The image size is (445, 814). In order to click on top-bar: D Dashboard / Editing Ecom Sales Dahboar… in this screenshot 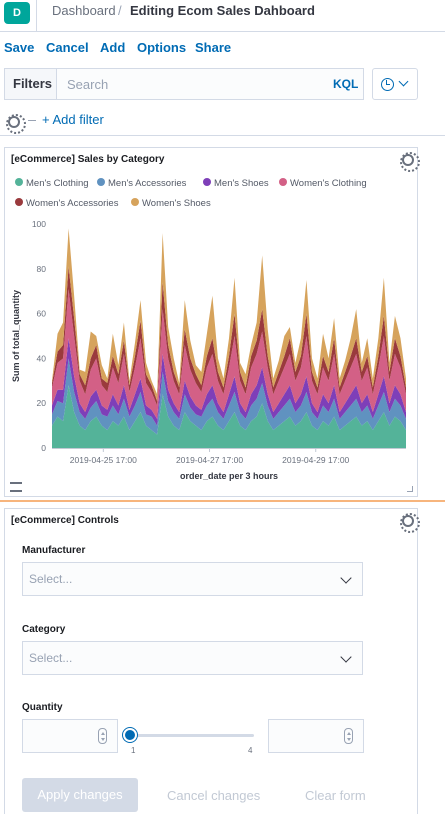, I will do `click(222, 16)`.